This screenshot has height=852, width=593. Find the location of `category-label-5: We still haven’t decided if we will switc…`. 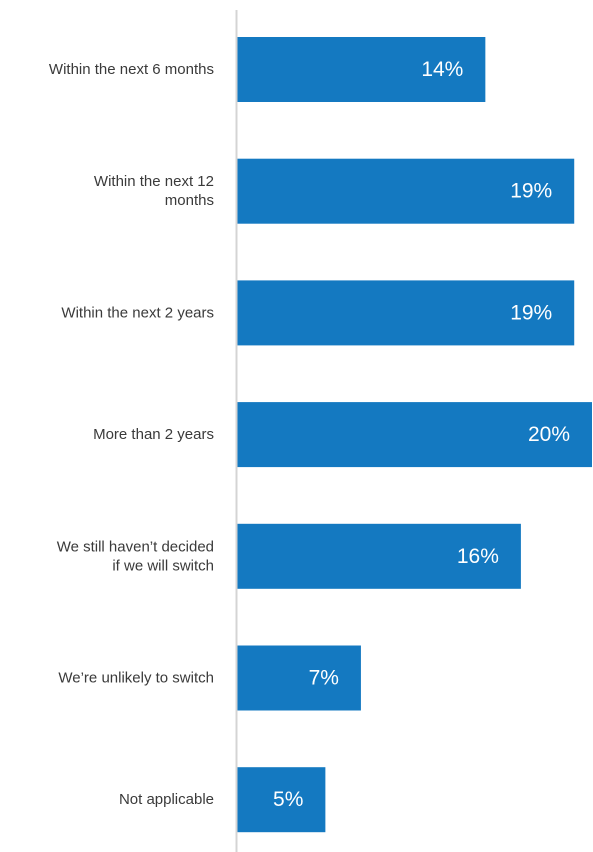

category-label-5: We still haven’t decided if we will switc… is located at coordinates (135, 556).